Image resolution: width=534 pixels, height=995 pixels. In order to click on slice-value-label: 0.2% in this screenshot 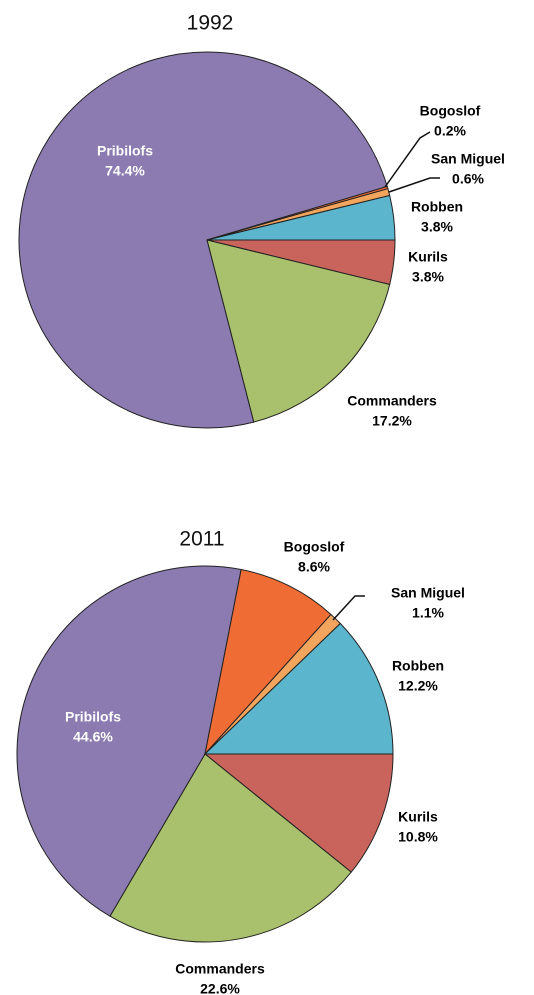, I will do `click(450, 131)`.